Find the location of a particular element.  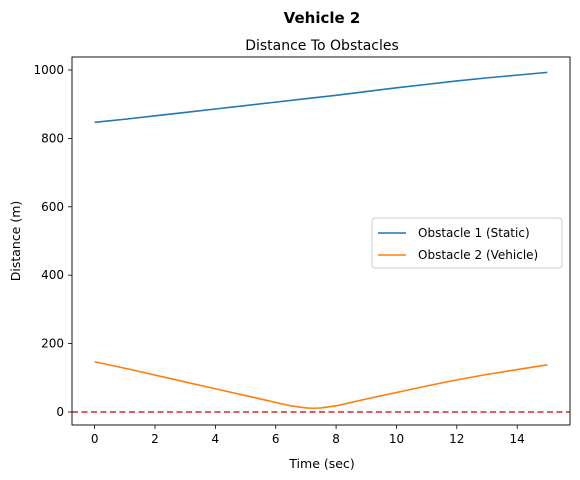

x-tick-label: 0 is located at coordinates (95, 439).